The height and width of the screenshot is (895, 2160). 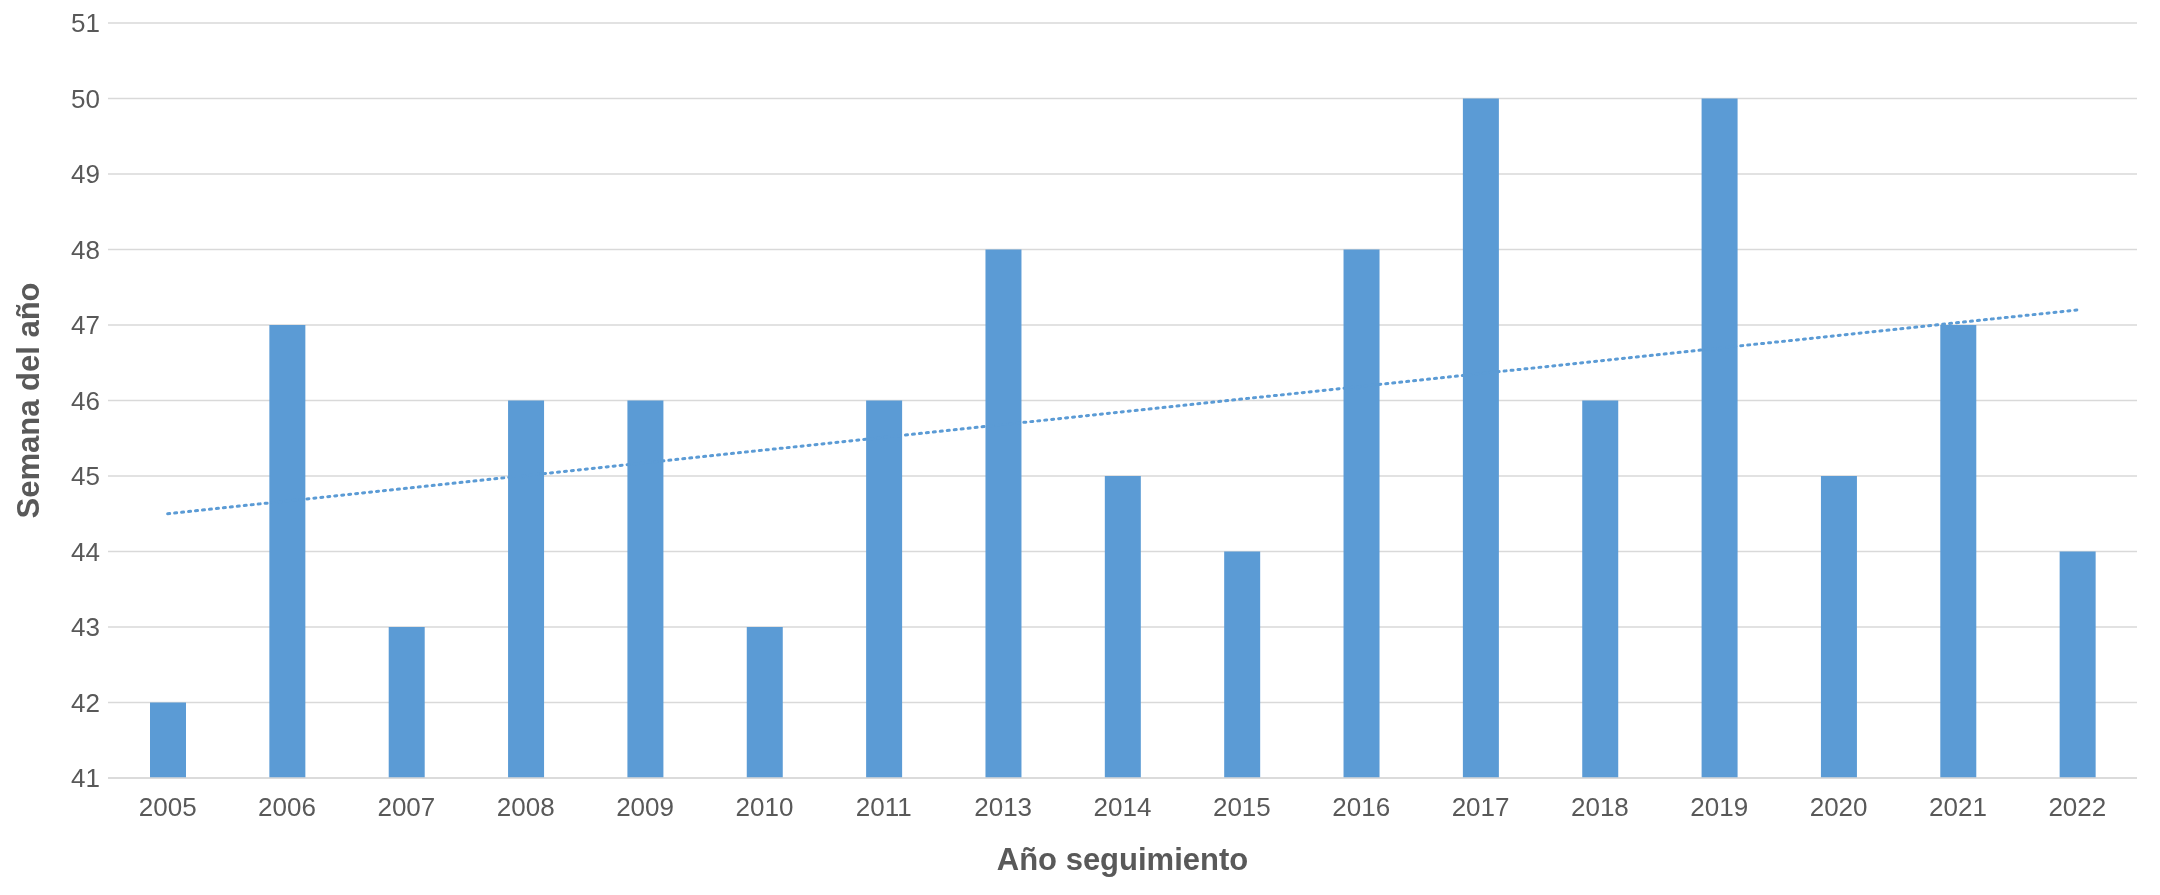 I want to click on y-tick-label: 47, so click(x=85, y=325).